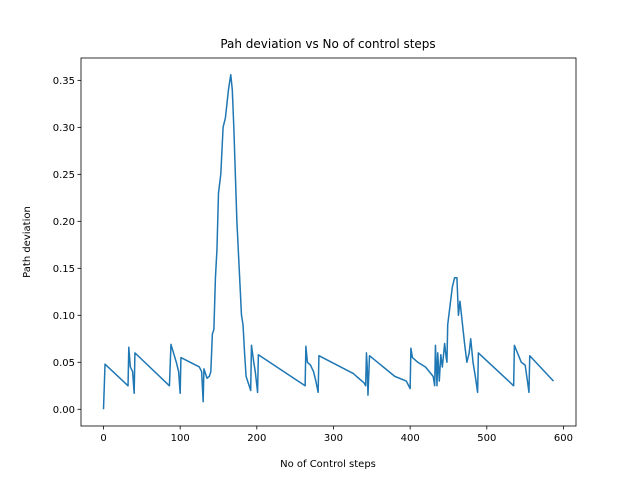  I want to click on y-tick-label: 0.15, so click(64, 269).